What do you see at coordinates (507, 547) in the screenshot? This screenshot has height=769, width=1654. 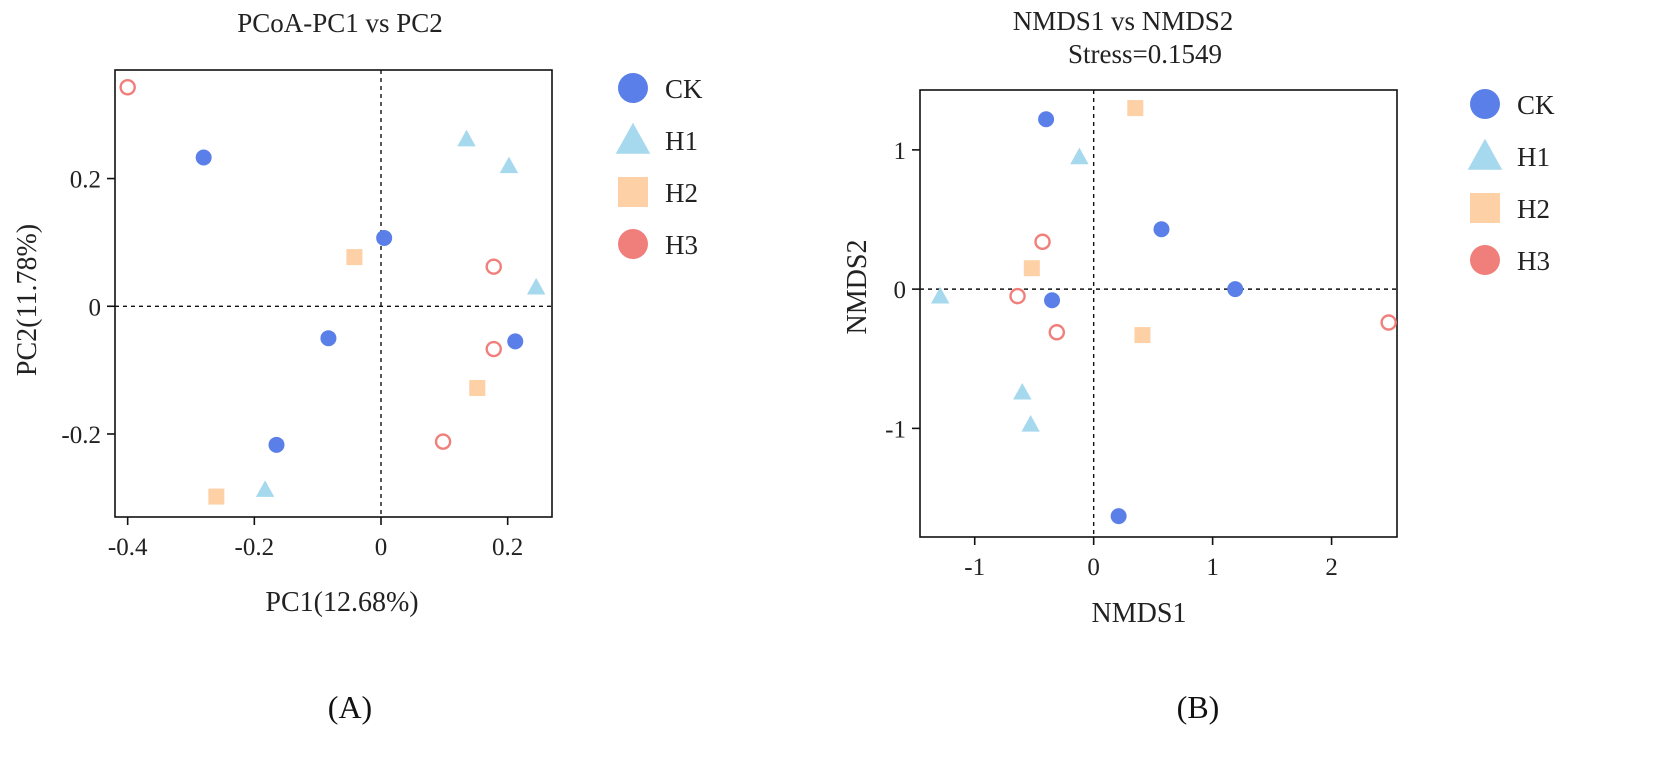 I see `panel-a-x-tick-label: 0.2` at bounding box center [507, 547].